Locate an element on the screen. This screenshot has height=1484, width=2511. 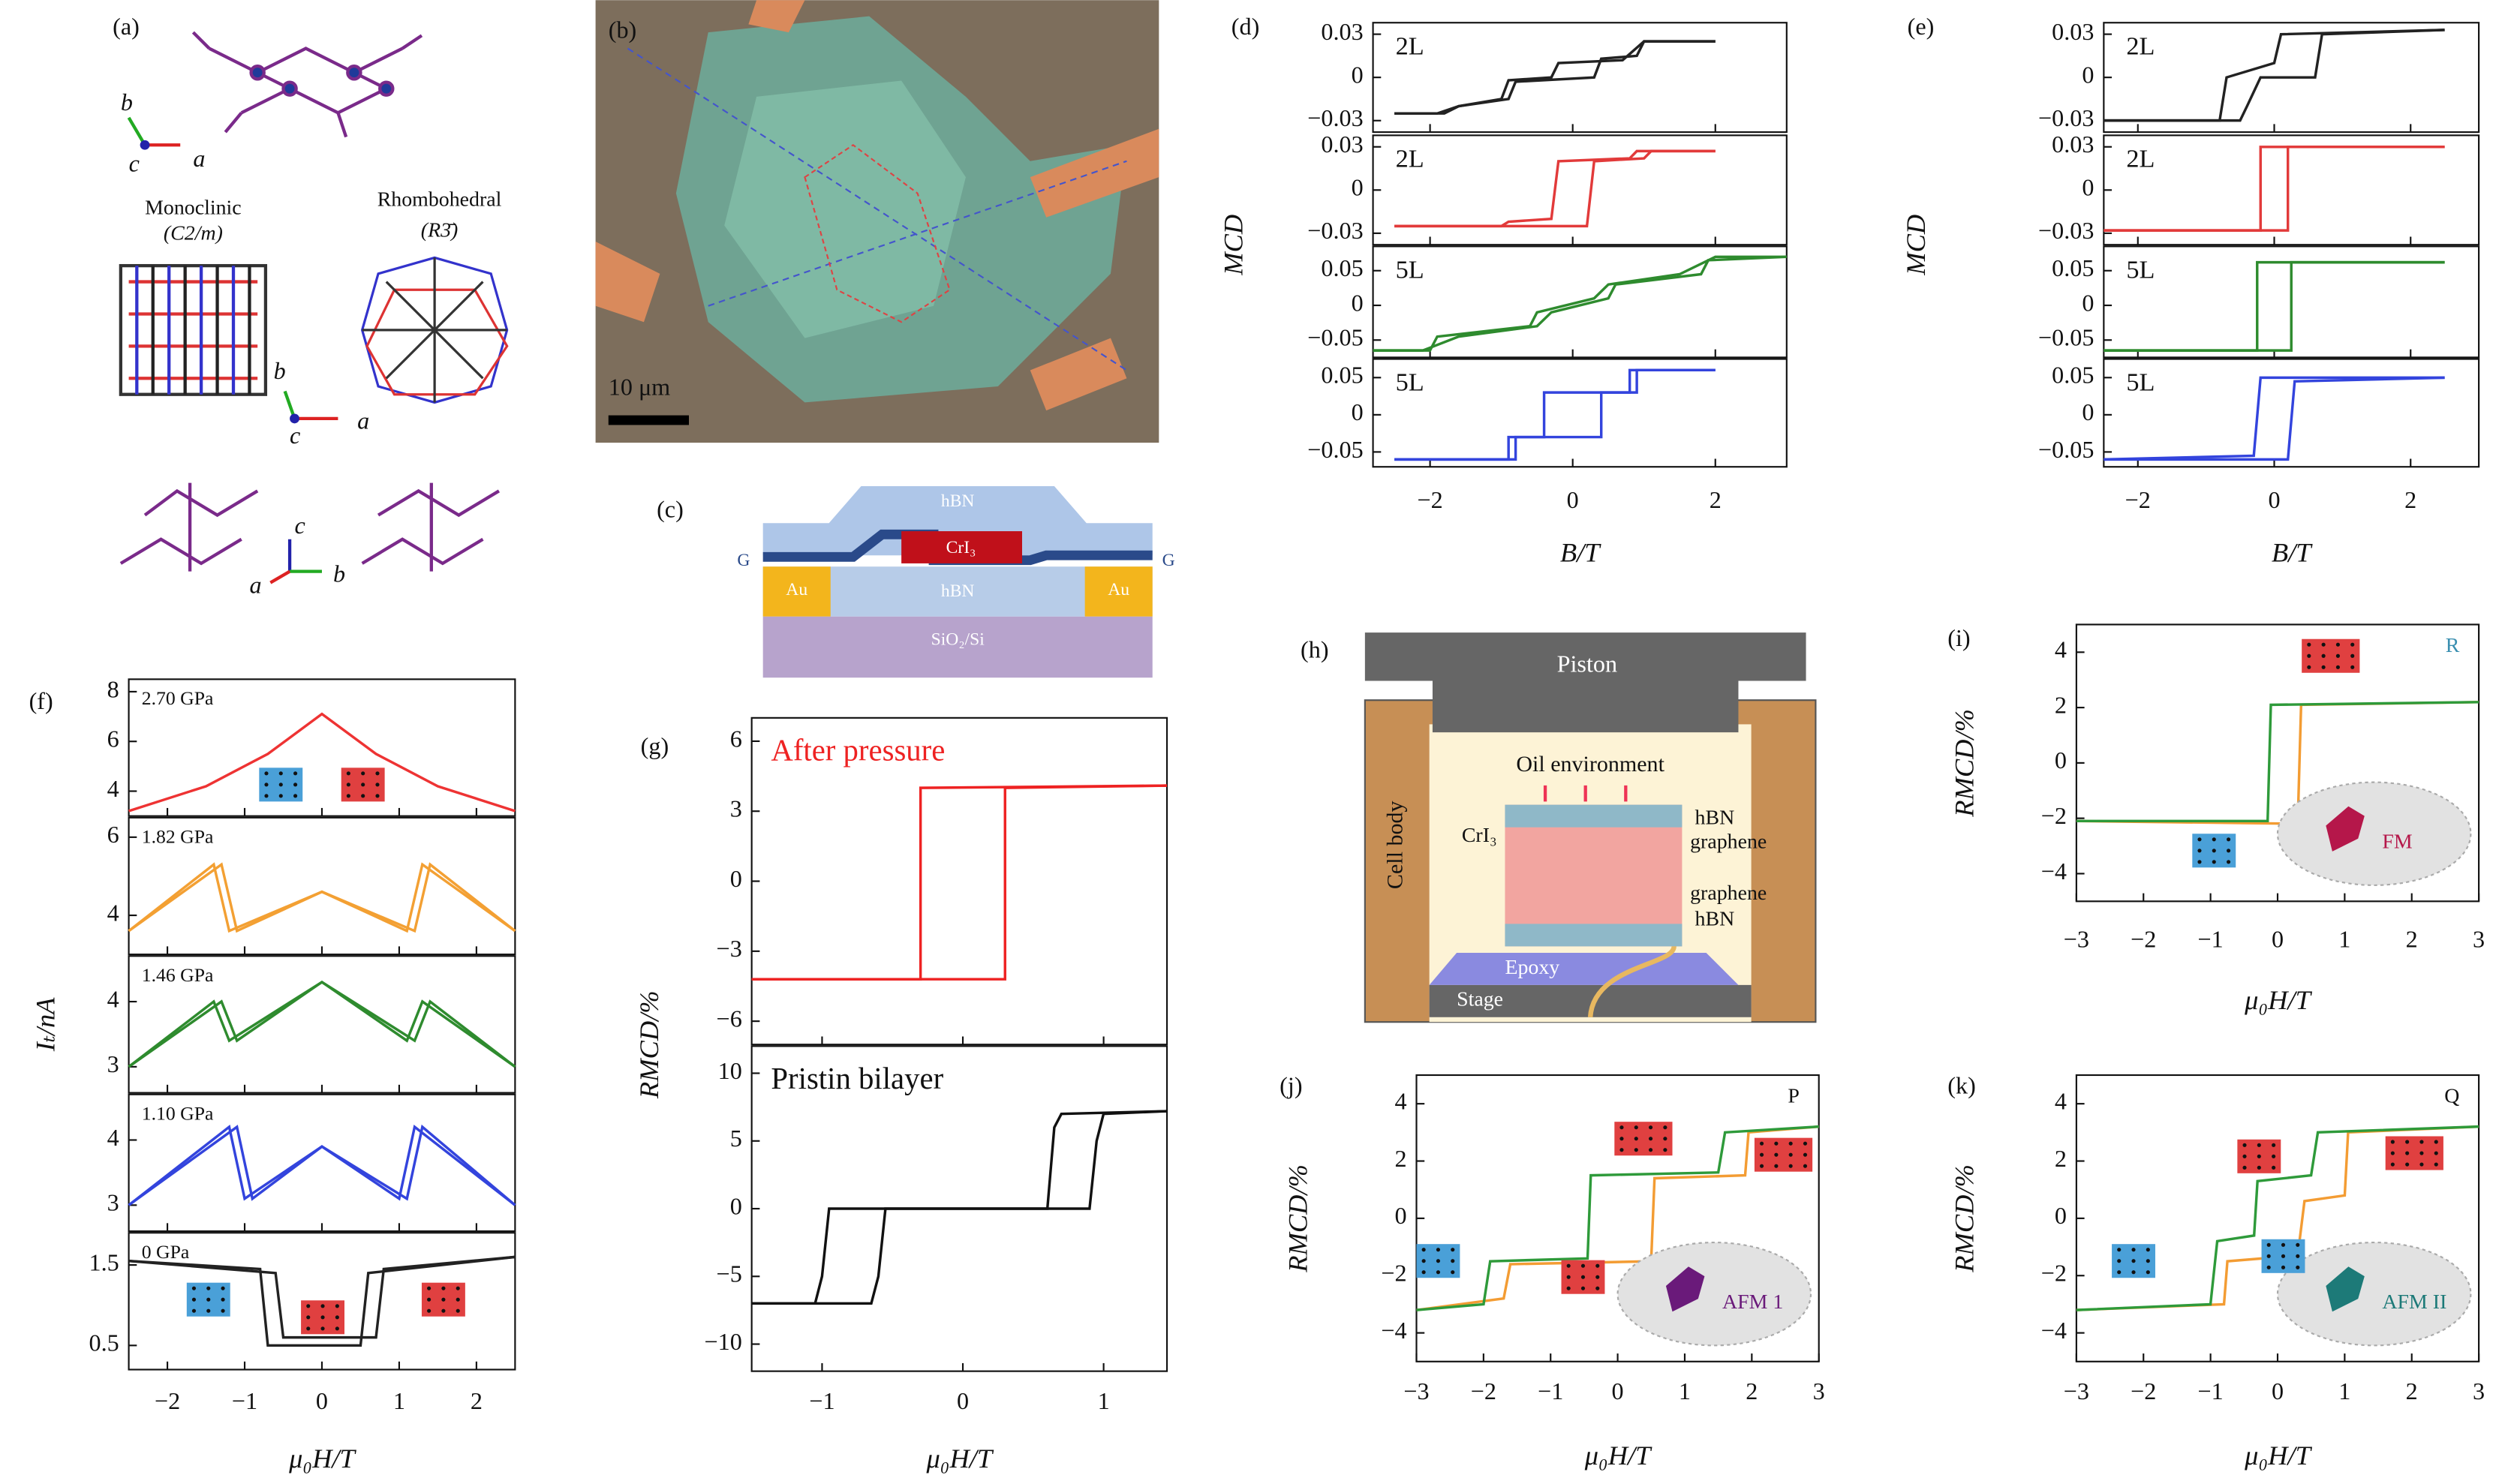
y-tick-label: −6 is located at coordinates (729, 1018).